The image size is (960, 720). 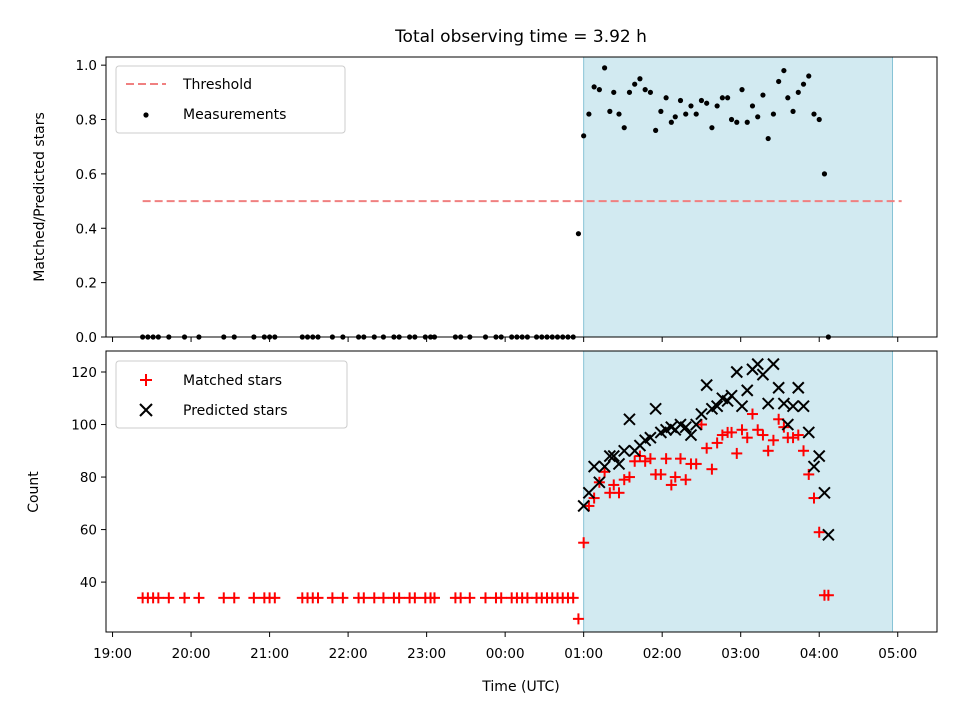 I want to click on x-tick-label: 01:00, so click(x=583, y=654).